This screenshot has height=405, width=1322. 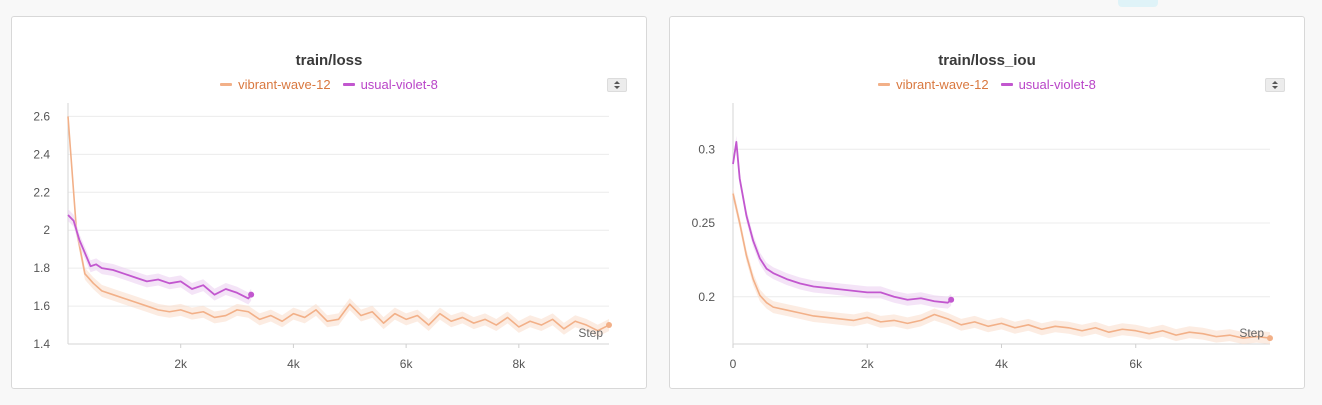 What do you see at coordinates (41, 344) in the screenshot?
I see `y-tick-label: 1.4` at bounding box center [41, 344].